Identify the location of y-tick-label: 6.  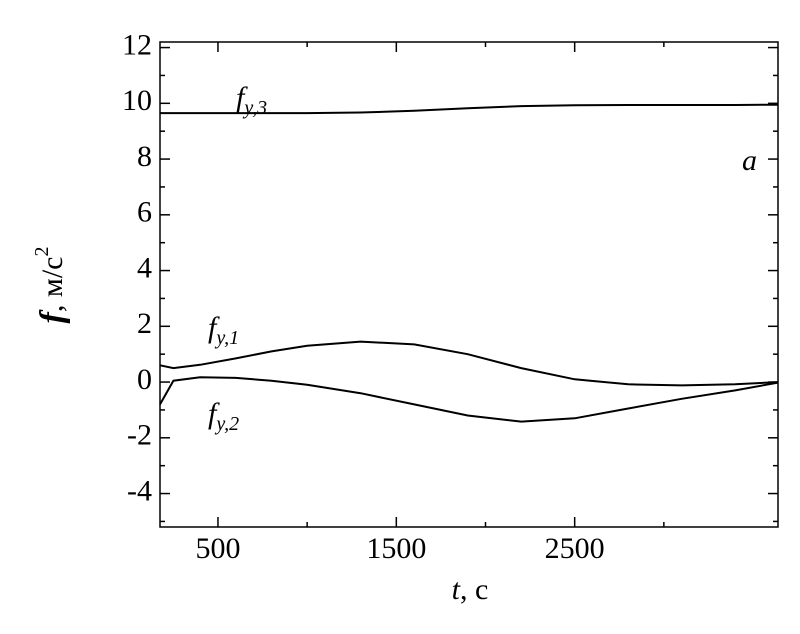
(144, 212).